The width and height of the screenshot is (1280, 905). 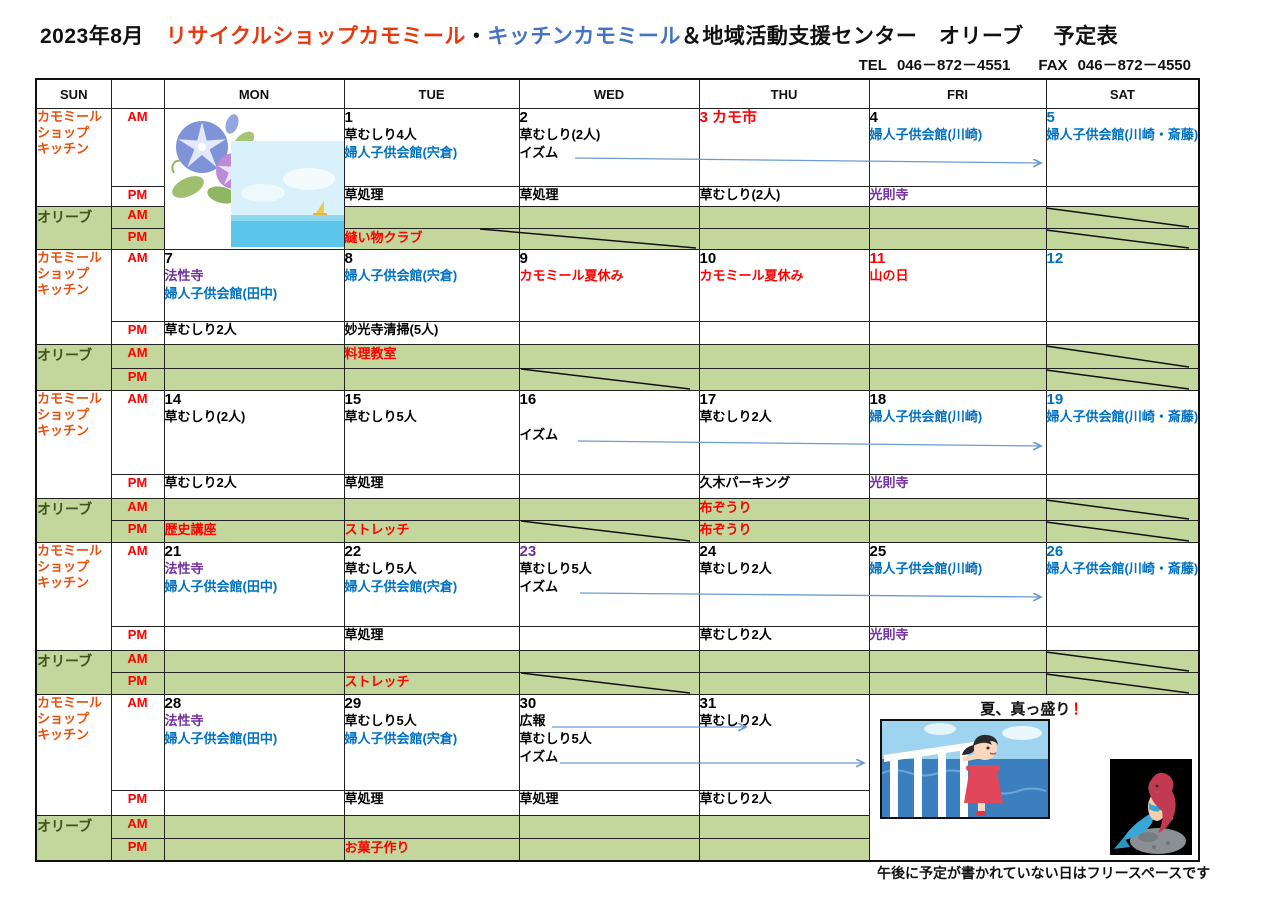 What do you see at coordinates (609, 379) in the screenshot?
I see `cell-week2-wed-olive-pm` at bounding box center [609, 379].